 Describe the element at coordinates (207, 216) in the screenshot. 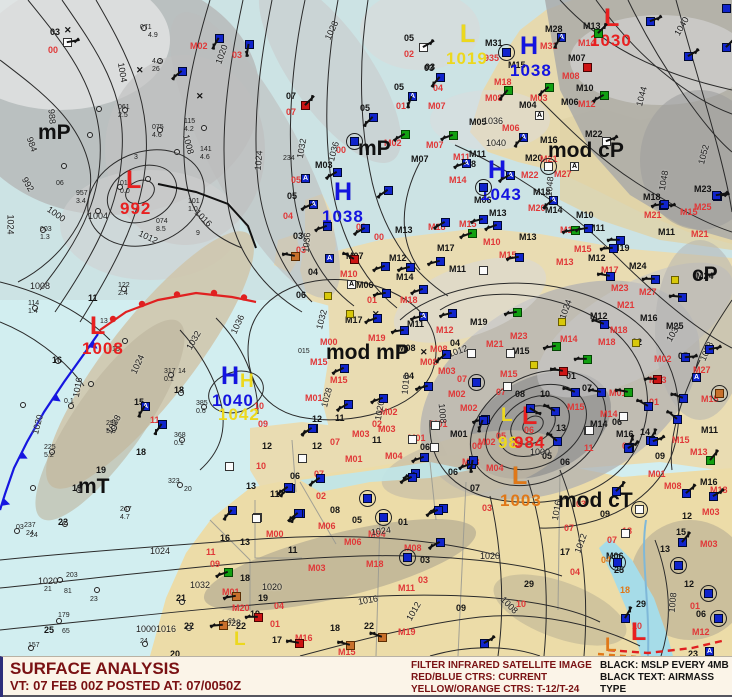

I see `trough-line` at that location.